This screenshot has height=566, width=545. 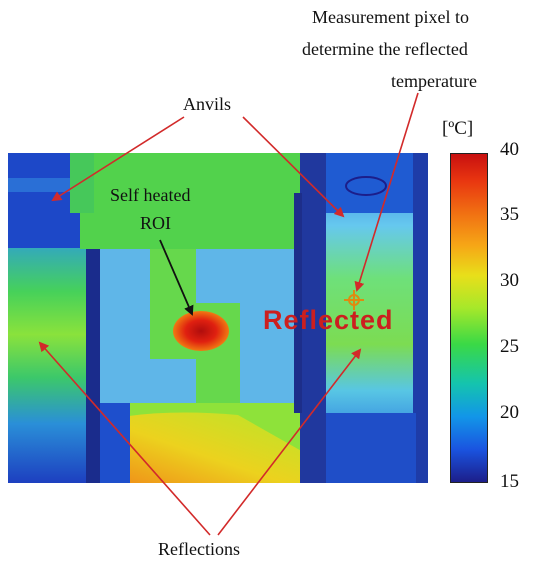 What do you see at coordinates (509, 280) in the screenshot?
I see `colorbar-tick: 30` at bounding box center [509, 280].